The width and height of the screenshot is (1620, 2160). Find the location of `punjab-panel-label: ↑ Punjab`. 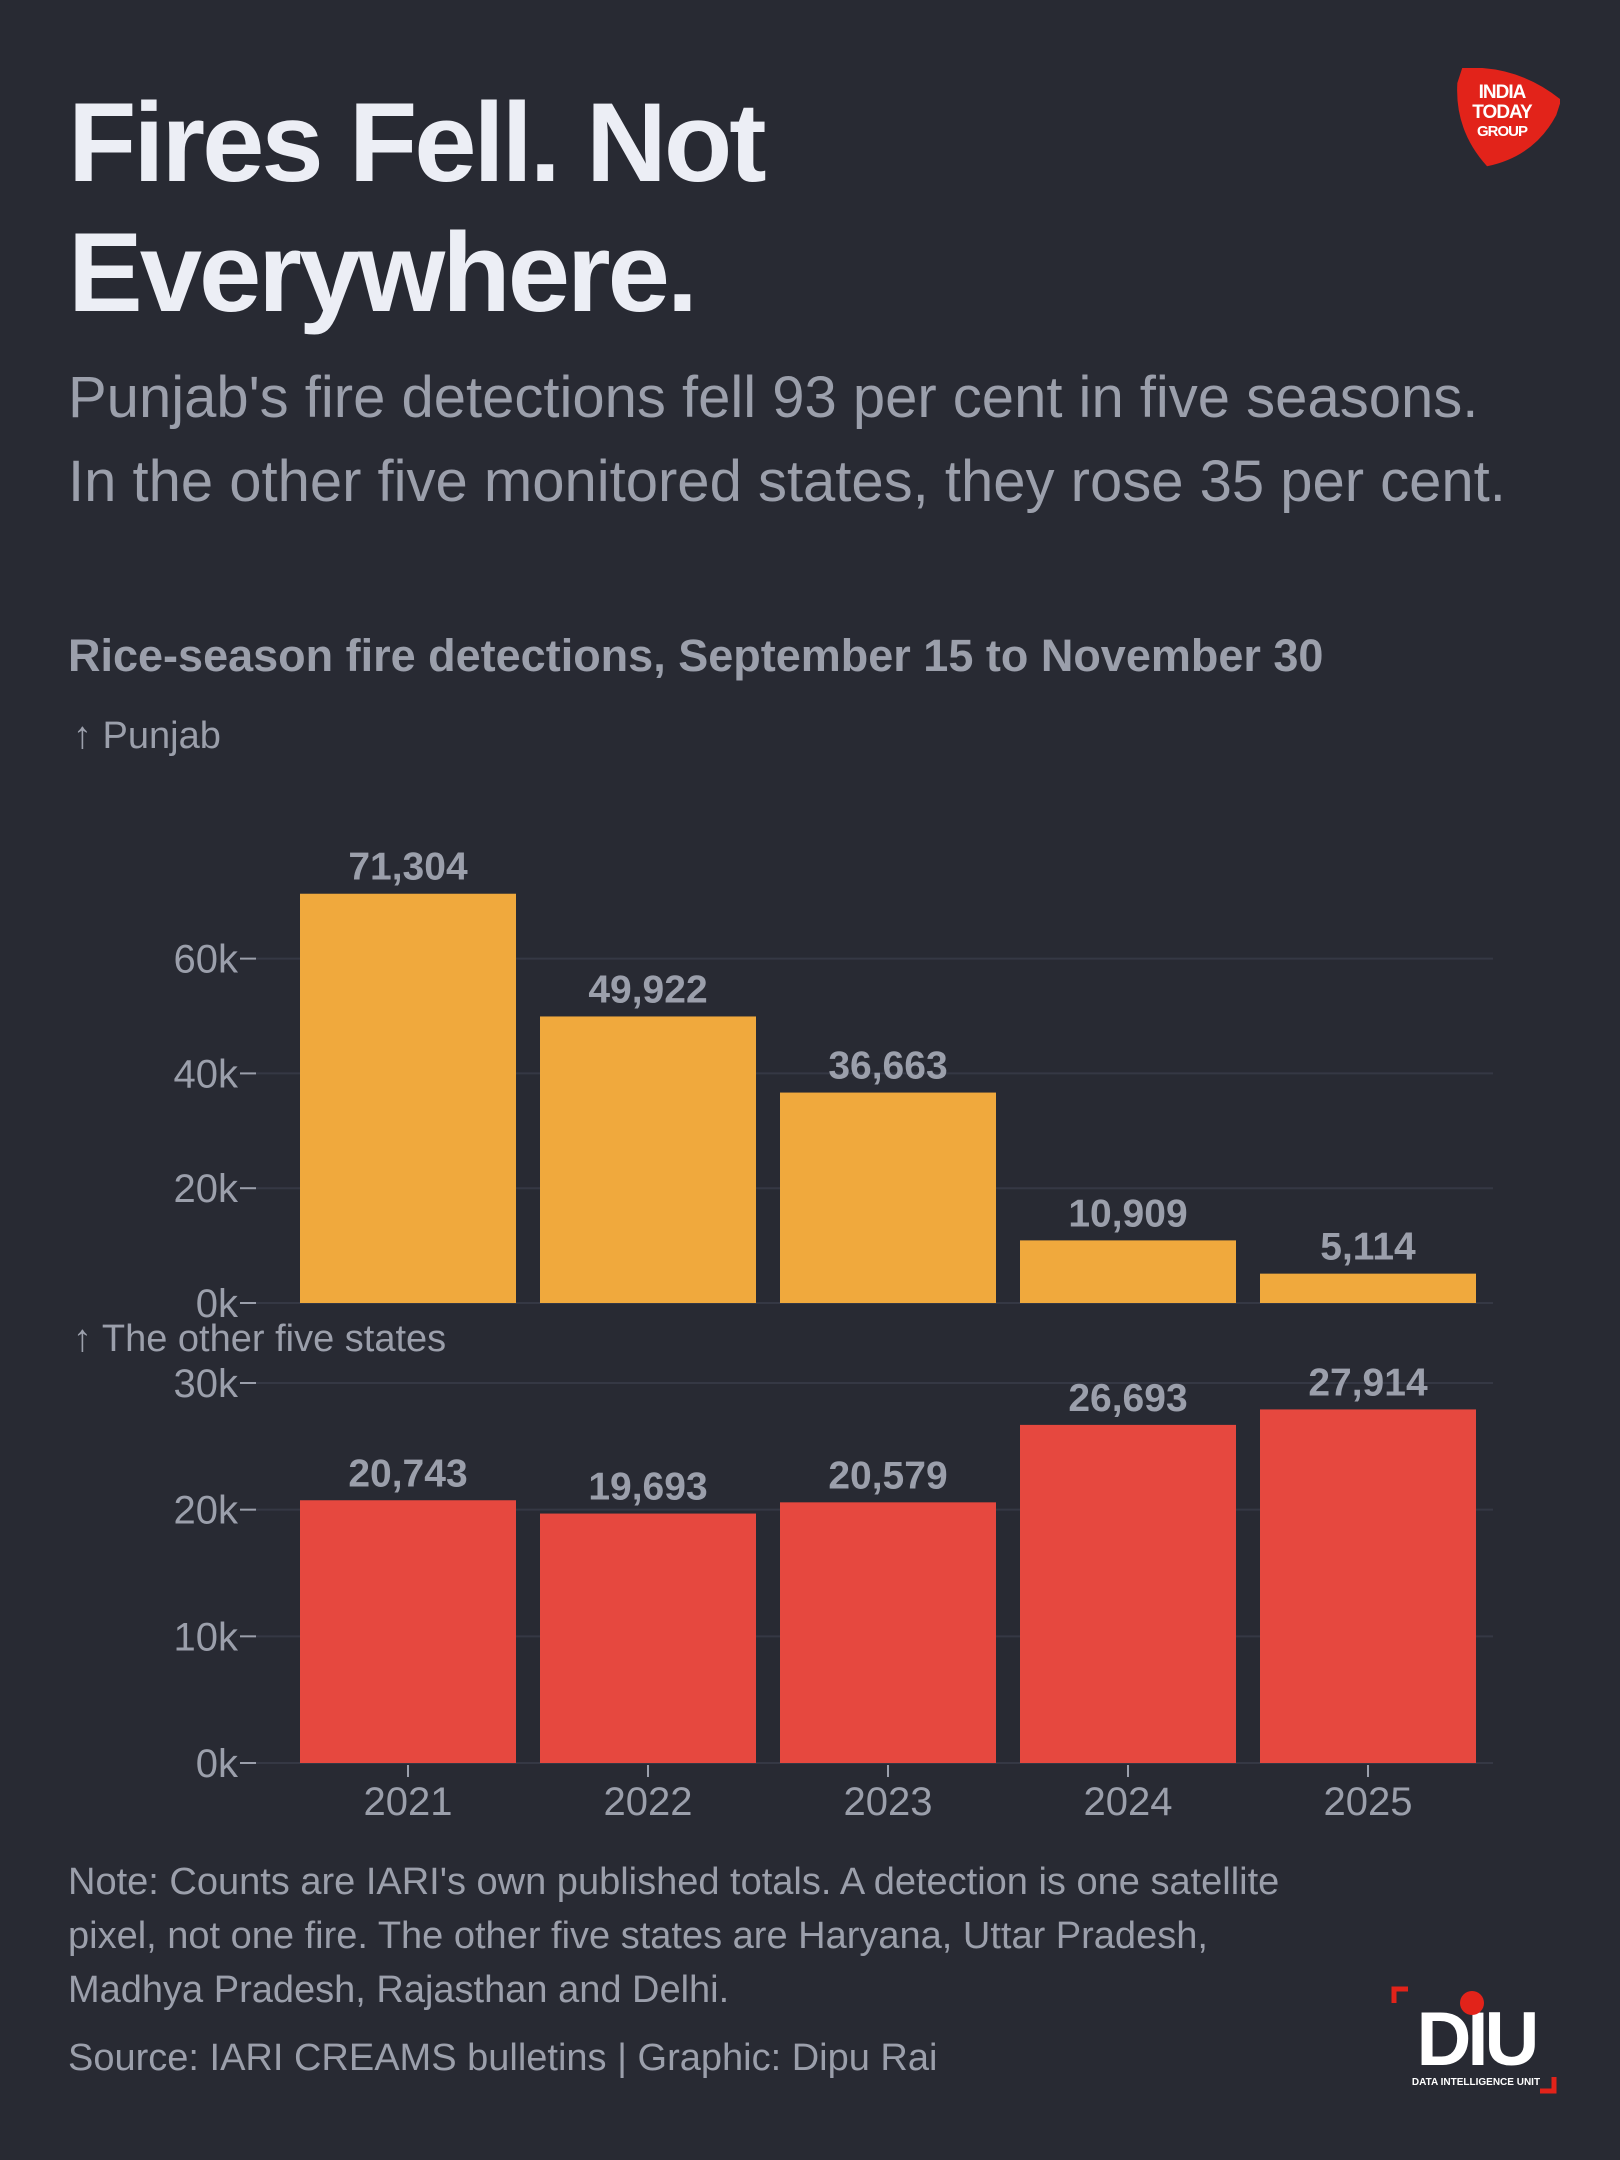

punjab-panel-label: ↑ Punjab is located at coordinates (147, 736).